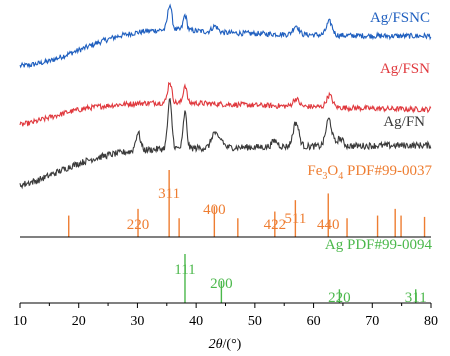 Image resolution: width=450 pixels, height=356 pixels. I want to click on reference-0-title: Fe3O4 PDF#99-0037, so click(369, 172).